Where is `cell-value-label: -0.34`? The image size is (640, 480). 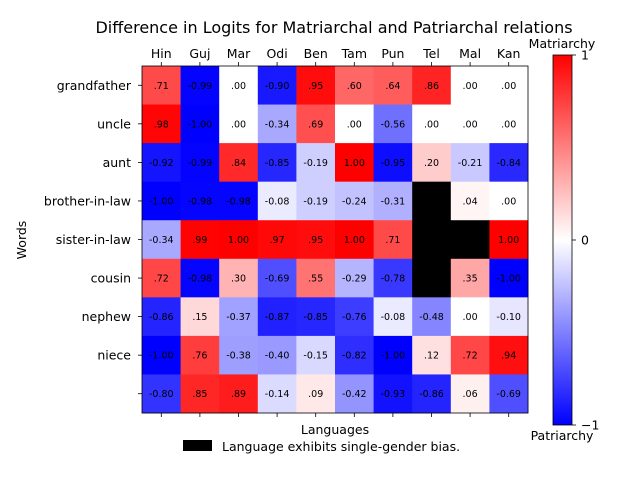
cell-value-label: -0.34 is located at coordinates (277, 124).